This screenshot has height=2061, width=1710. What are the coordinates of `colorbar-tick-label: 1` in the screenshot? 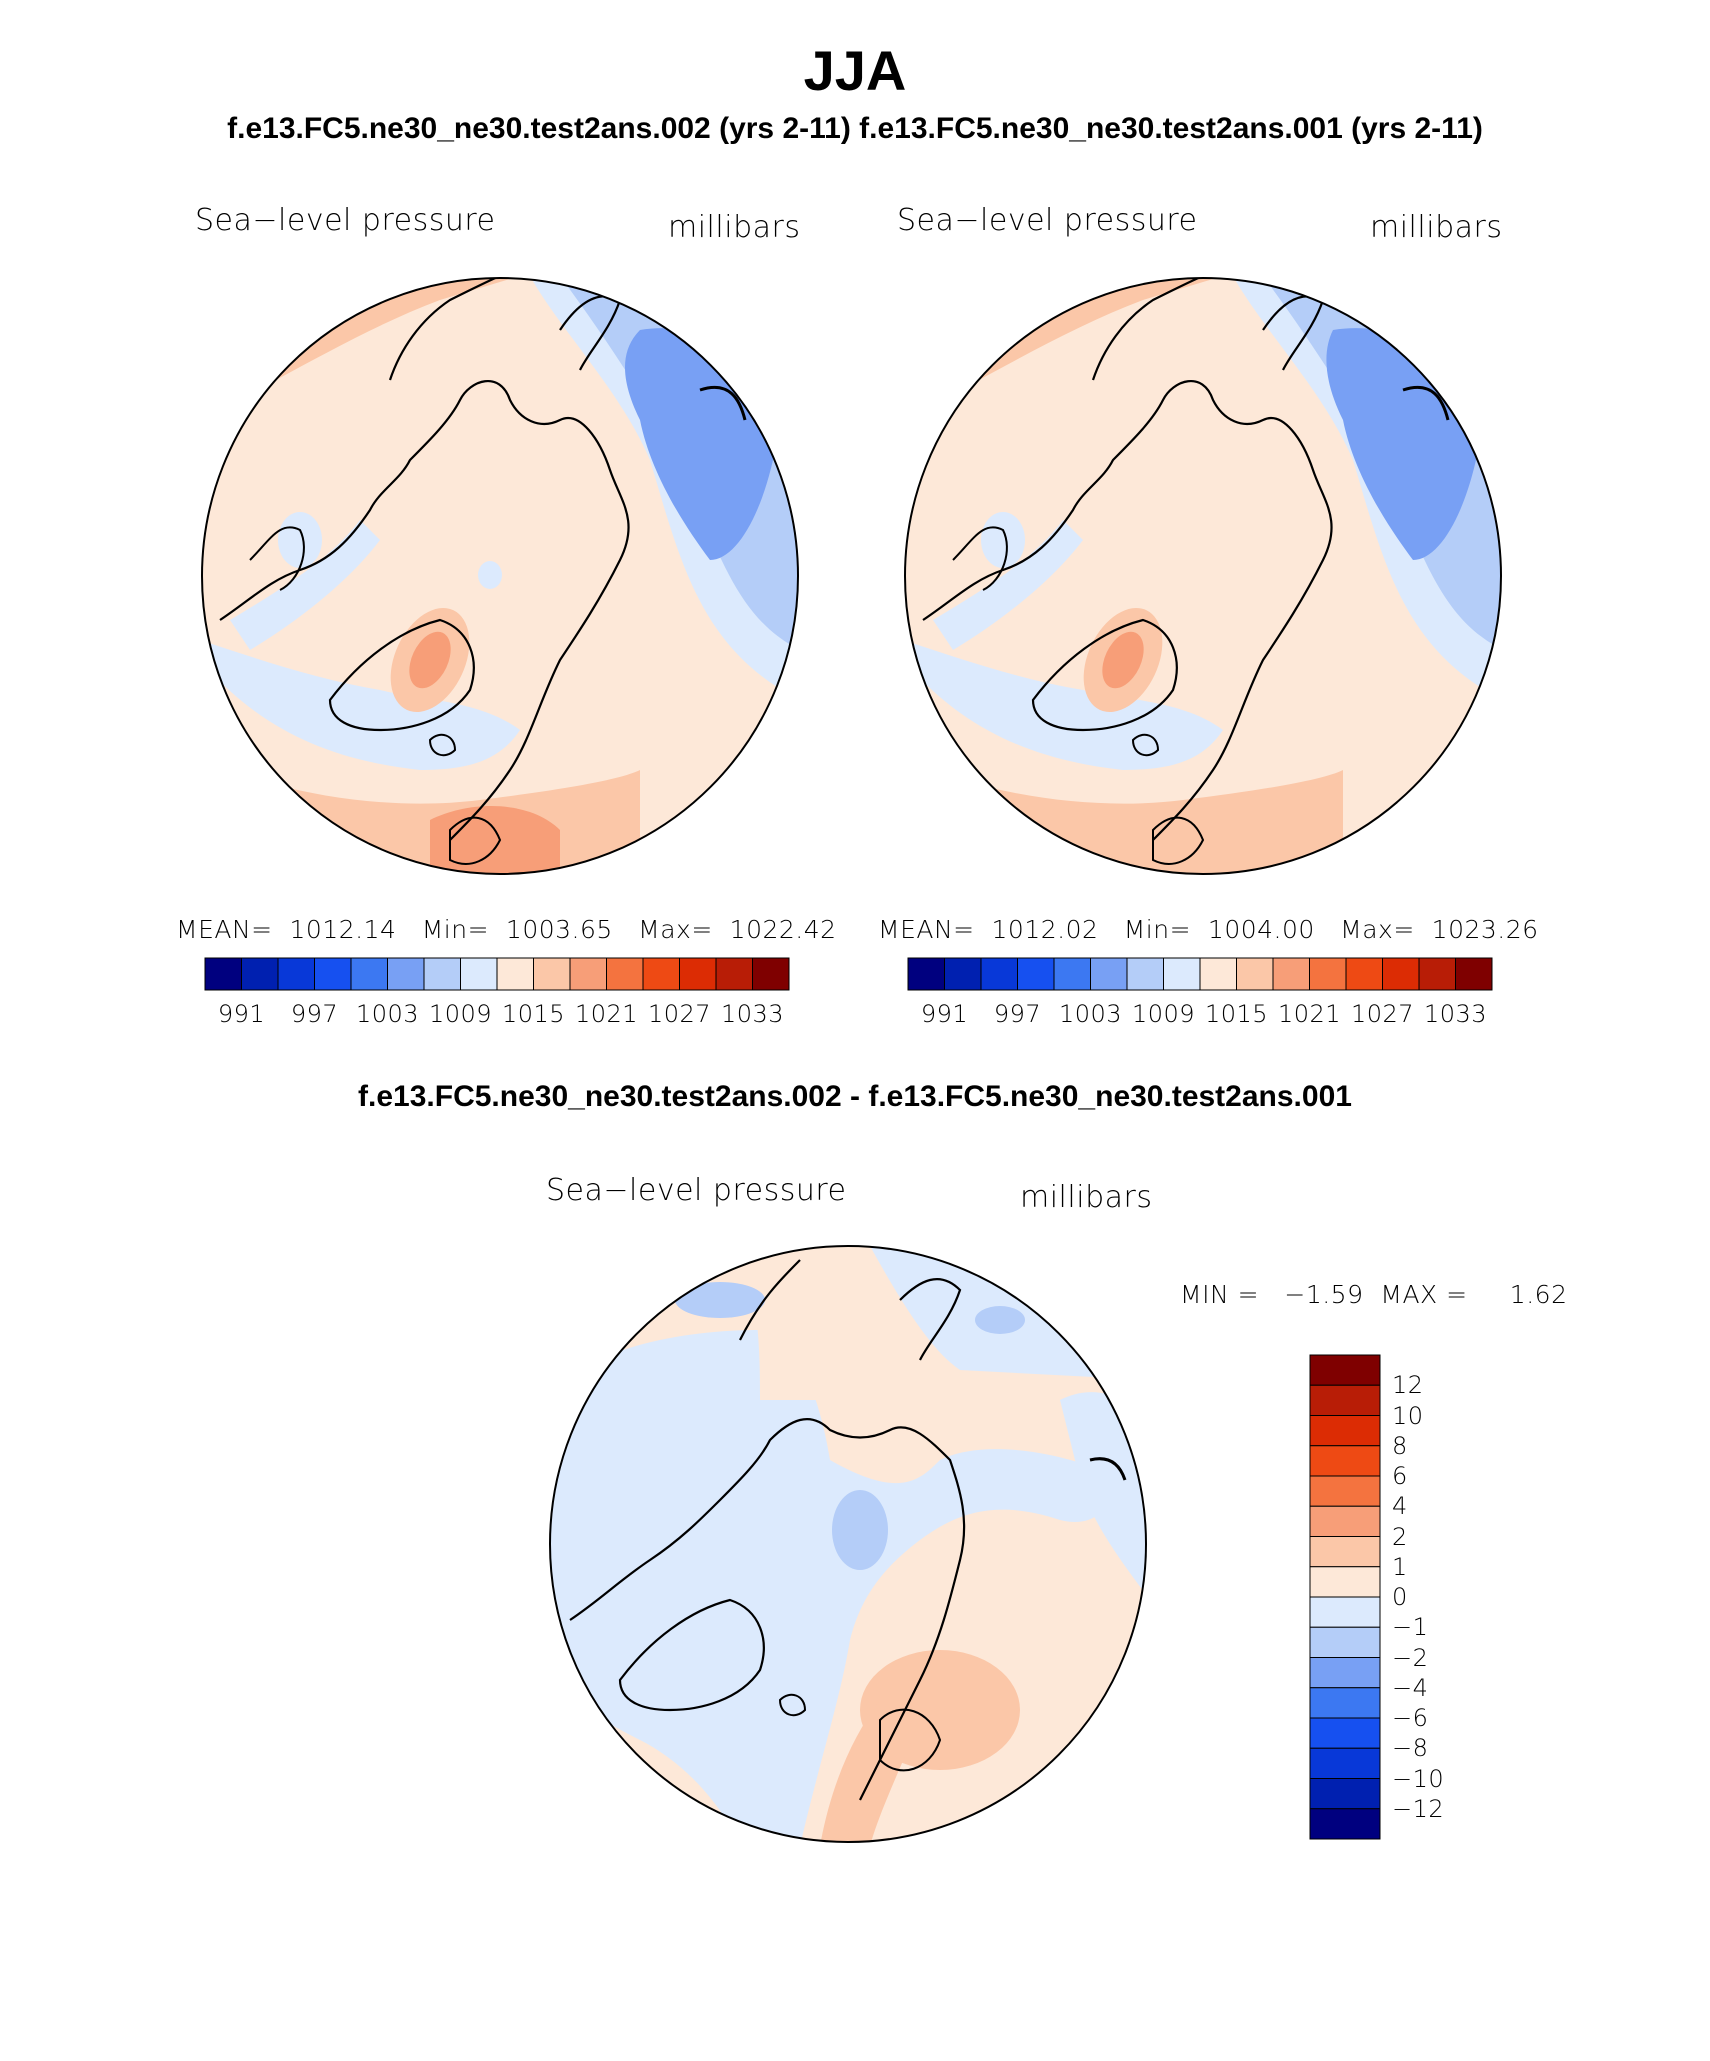 It's located at (1400, 1566).